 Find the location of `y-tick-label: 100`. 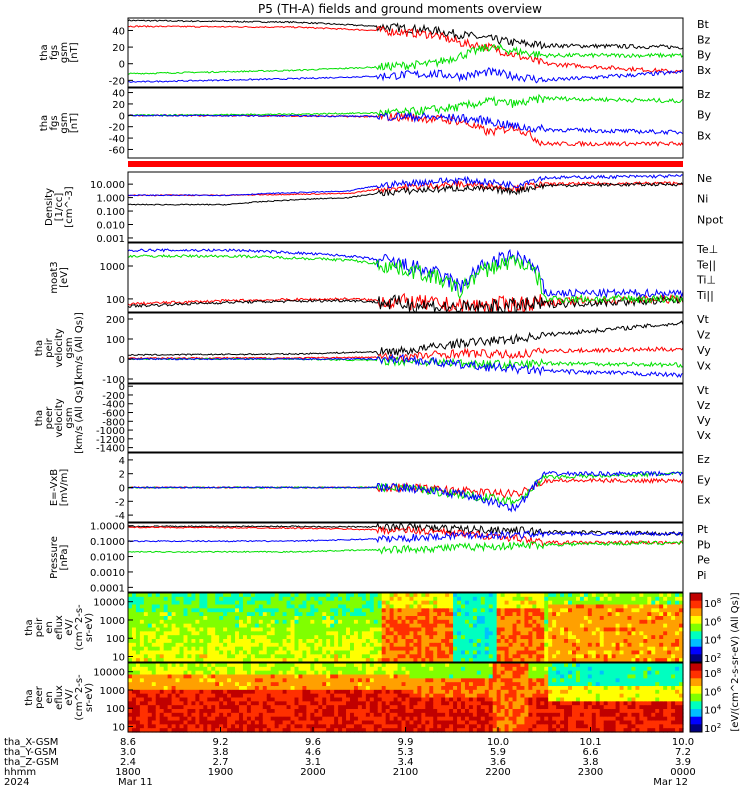

y-tick-label: 100 is located at coordinates (115, 639).